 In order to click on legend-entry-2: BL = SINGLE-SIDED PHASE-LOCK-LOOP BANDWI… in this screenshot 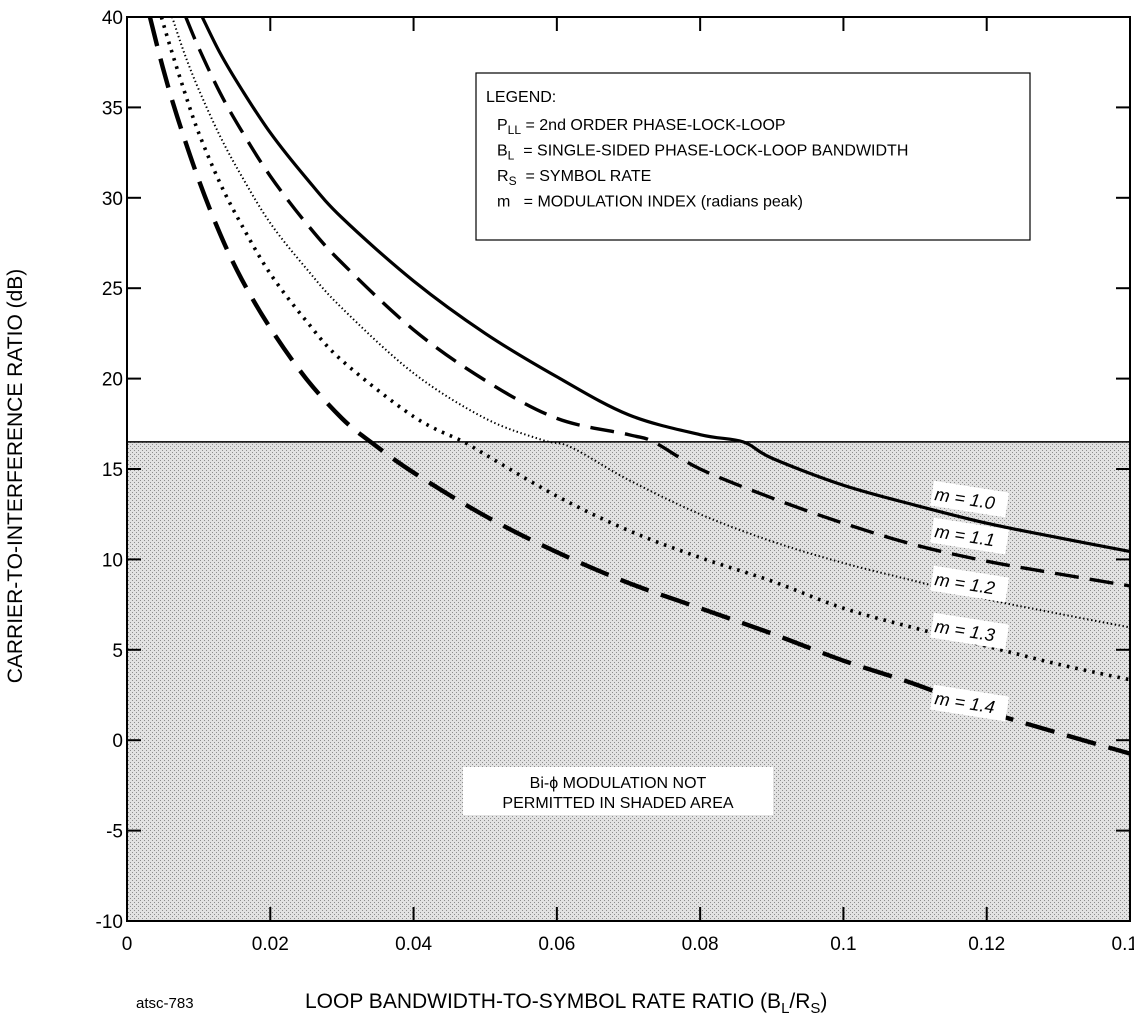, I will do `click(702, 153)`.